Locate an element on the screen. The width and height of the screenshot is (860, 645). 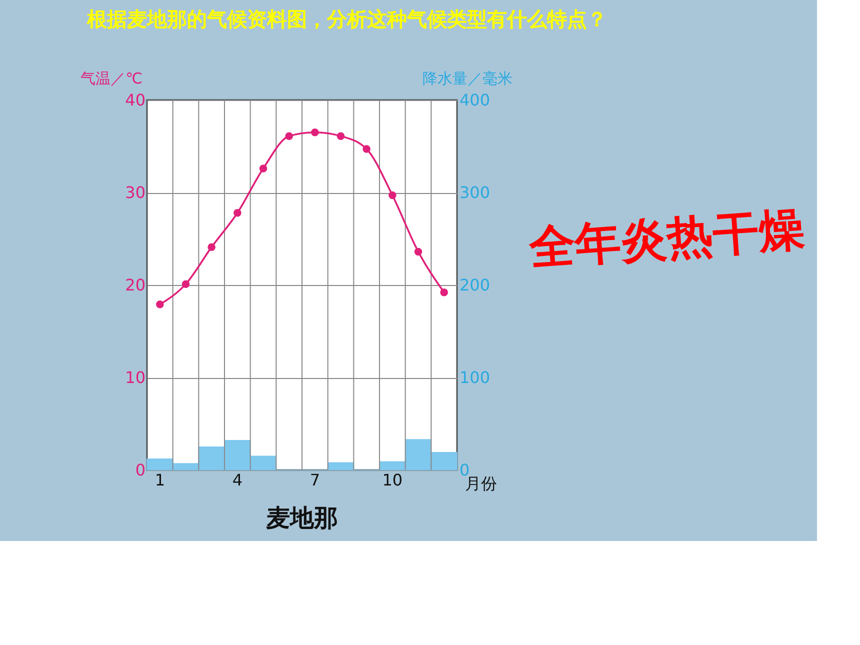
text: 全年炎热干燥 is located at coordinates (666, 238).